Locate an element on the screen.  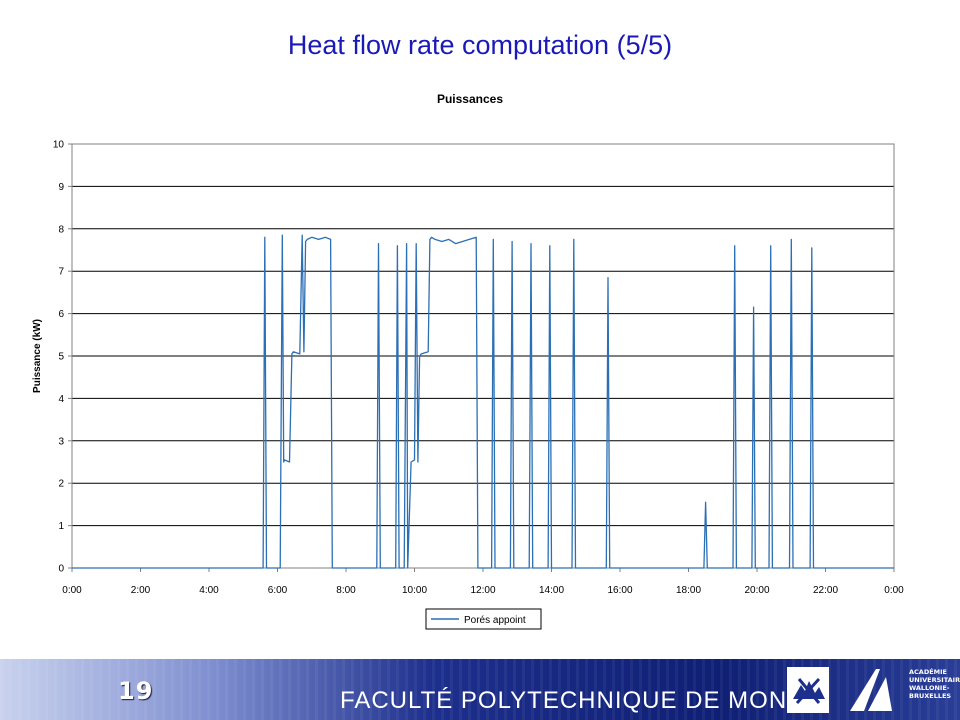
y-tick-label: 4 is located at coordinates (61, 399).